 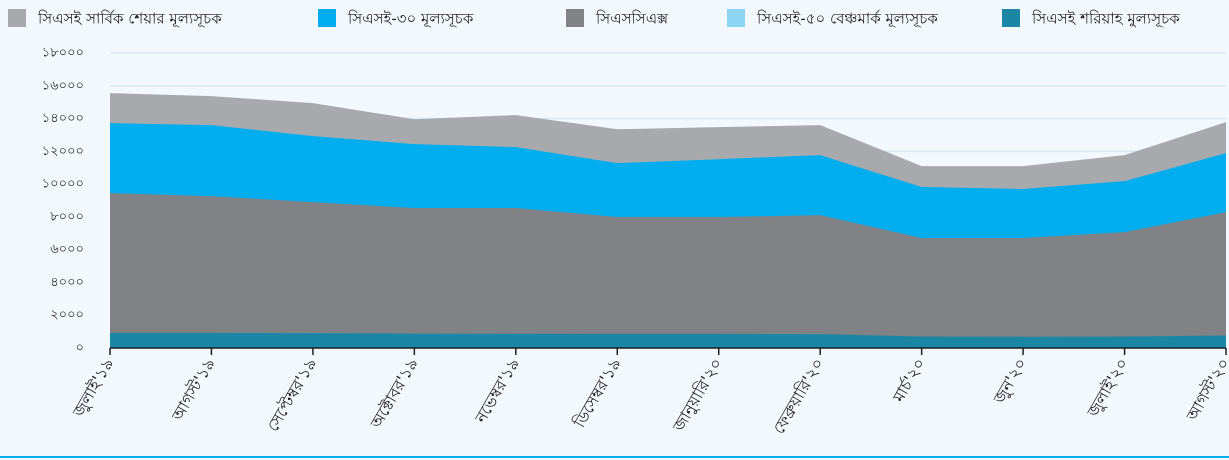 What do you see at coordinates (847, 19) in the screenshot?
I see `legend-label: সিএসই-৫০ বেঞ্চমার্ক মূল্যসূচক` at bounding box center [847, 19].